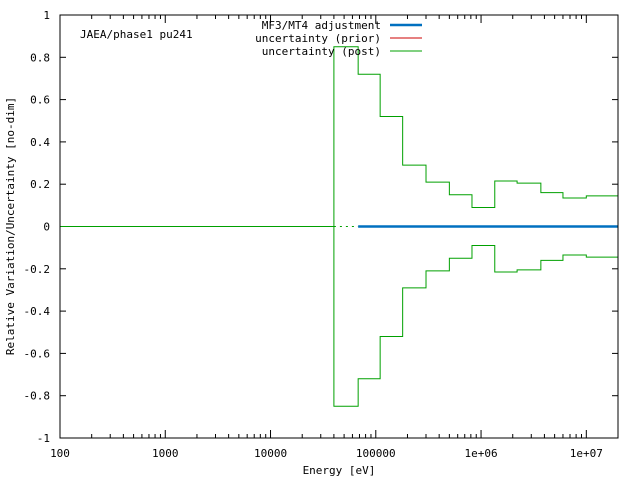 Image resolution: width=640 pixels, height=480 pixels. Describe the element at coordinates (60, 453) in the screenshot. I see `x-tick-label: 100` at that location.